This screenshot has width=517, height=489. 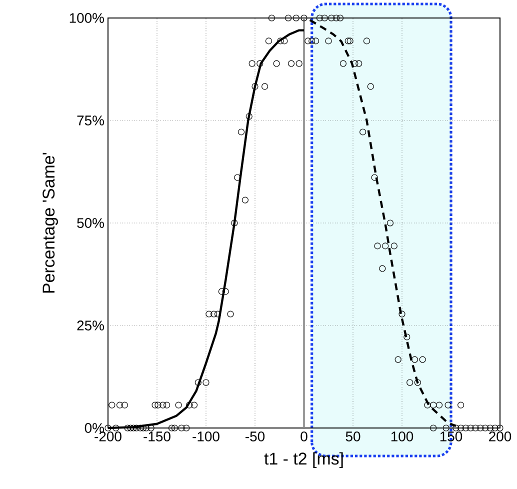 I want to click on y-axis-title: Percentage 'Same', so click(x=50, y=222).